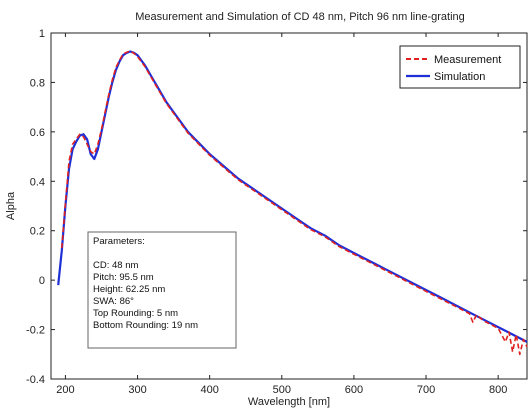 The image size is (530, 410). I want to click on x-tick-label: 600, so click(354, 390).